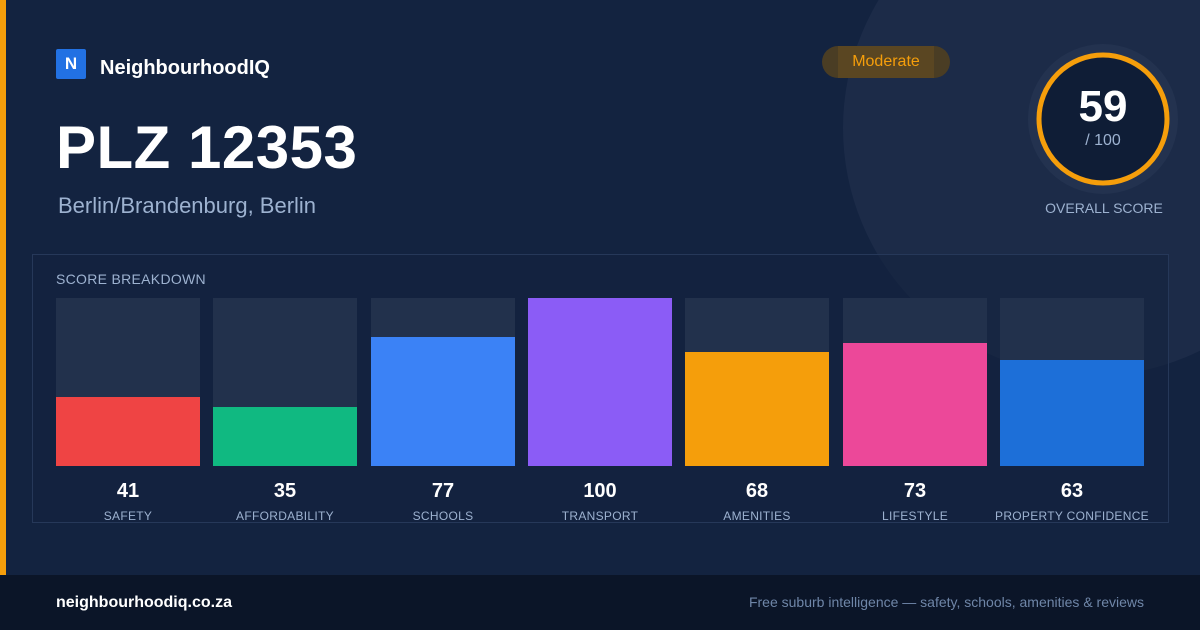 The width and height of the screenshot is (1200, 630). I want to click on overall-score-caption: OVERALL SCORE, so click(1104, 208).